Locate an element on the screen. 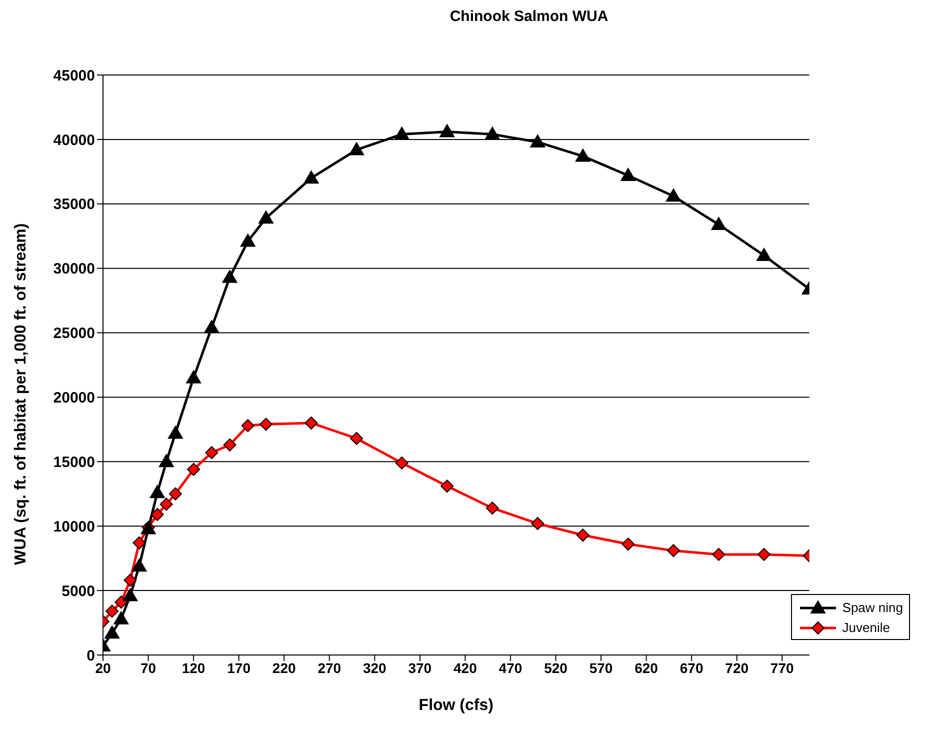  x-tick-label: 670 is located at coordinates (692, 668).